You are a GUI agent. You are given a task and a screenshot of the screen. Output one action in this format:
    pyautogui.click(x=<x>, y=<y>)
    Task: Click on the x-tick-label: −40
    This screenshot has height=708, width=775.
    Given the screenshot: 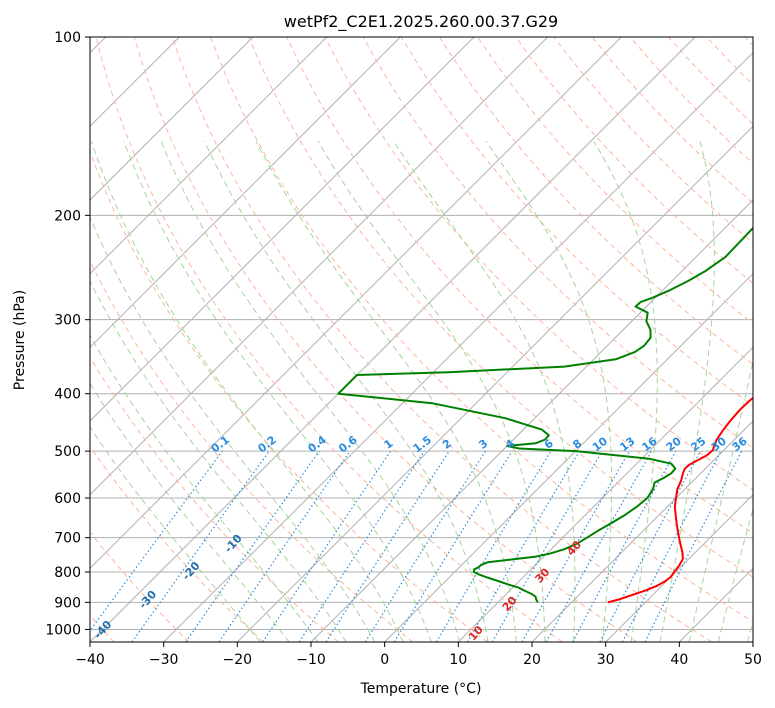 What is the action you would take?
    pyautogui.click(x=90, y=660)
    